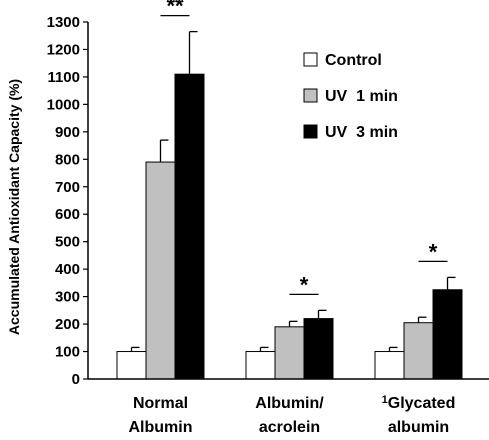  I want to click on y-tick-label: 600, so click(67, 214).